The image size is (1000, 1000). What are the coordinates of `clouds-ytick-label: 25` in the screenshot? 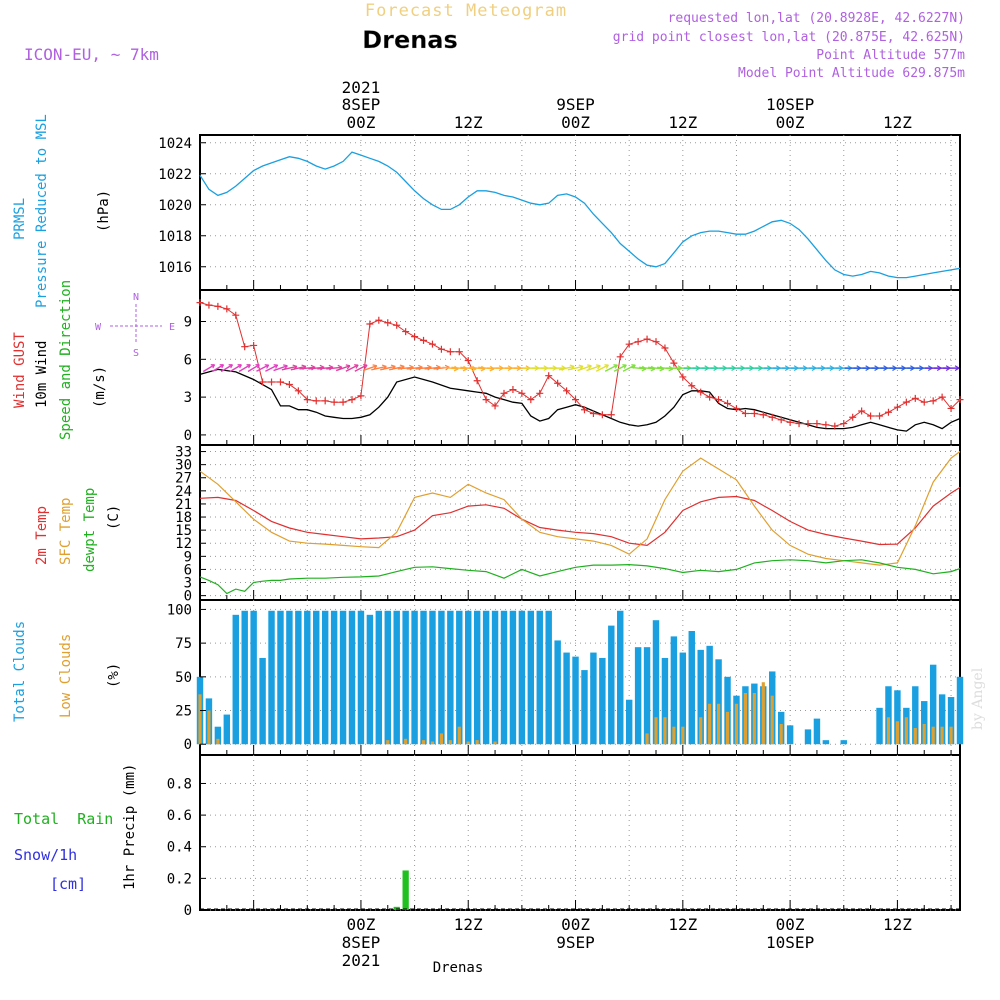 It's located at (183, 712).